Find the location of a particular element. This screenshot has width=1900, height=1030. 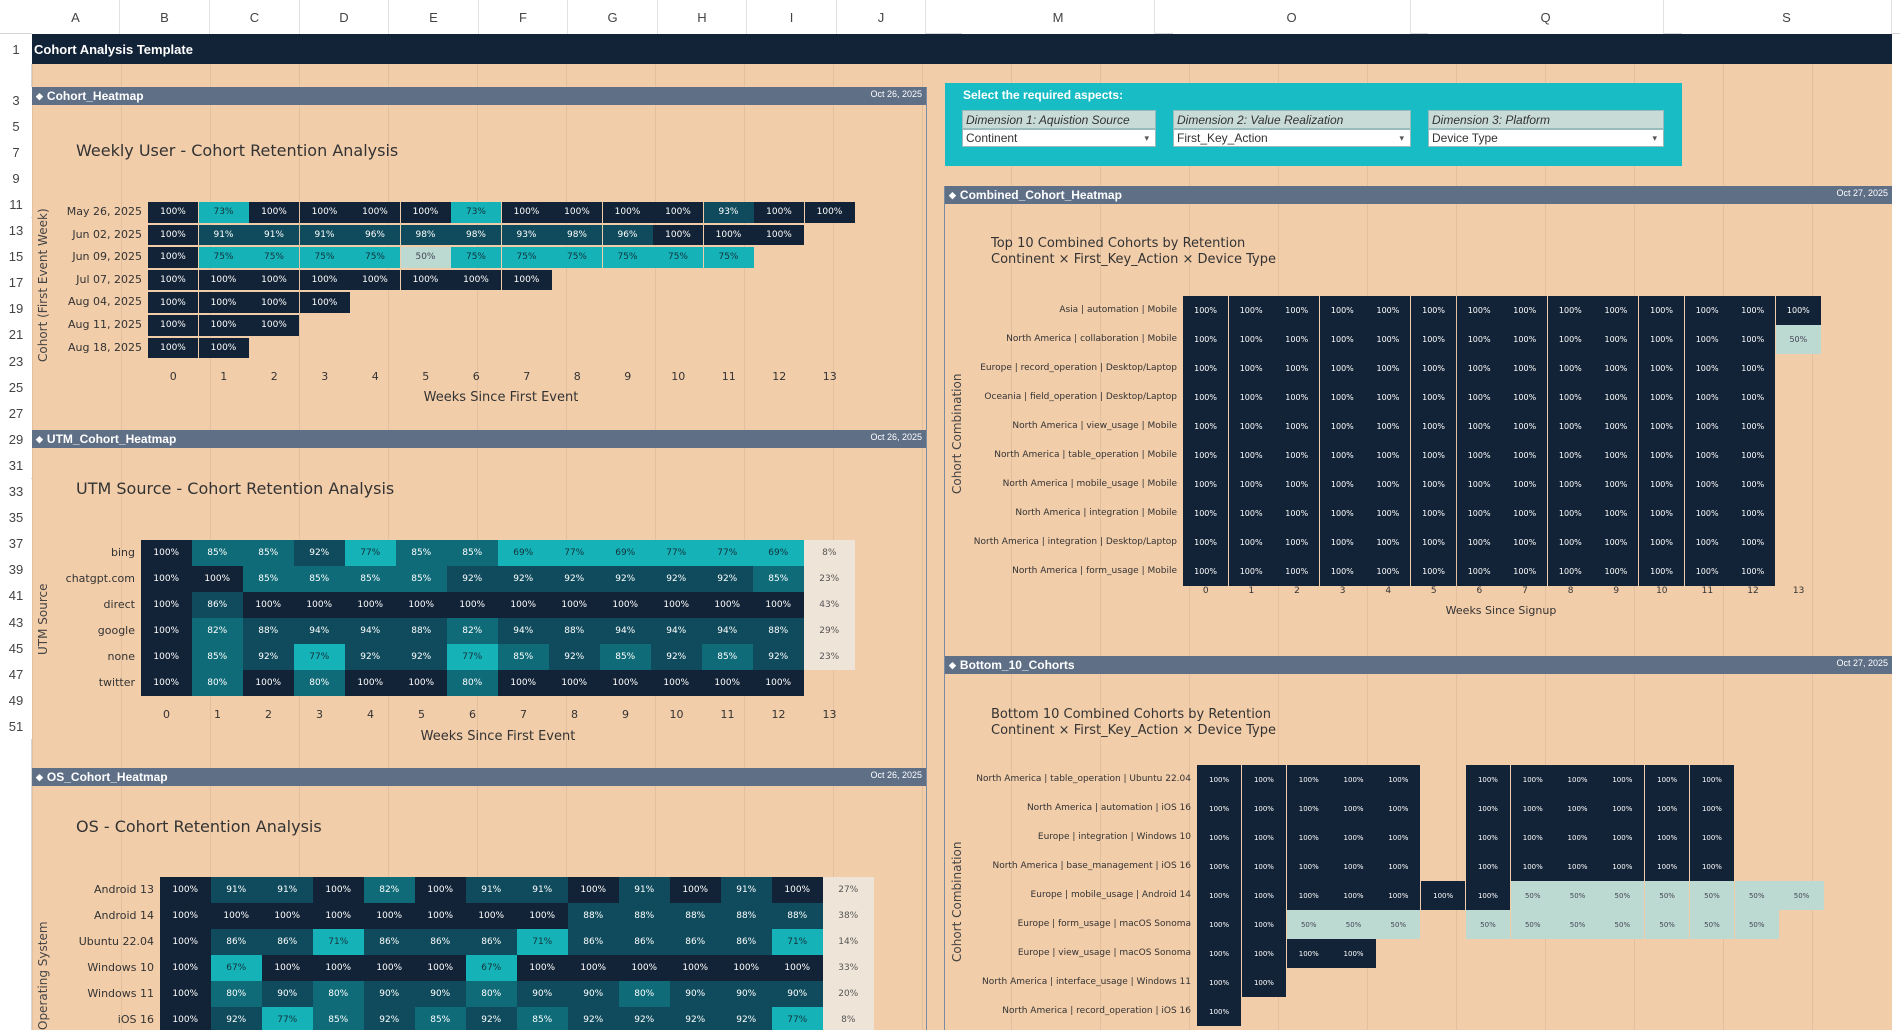

heatmap-cell: 20% is located at coordinates (848, 994).